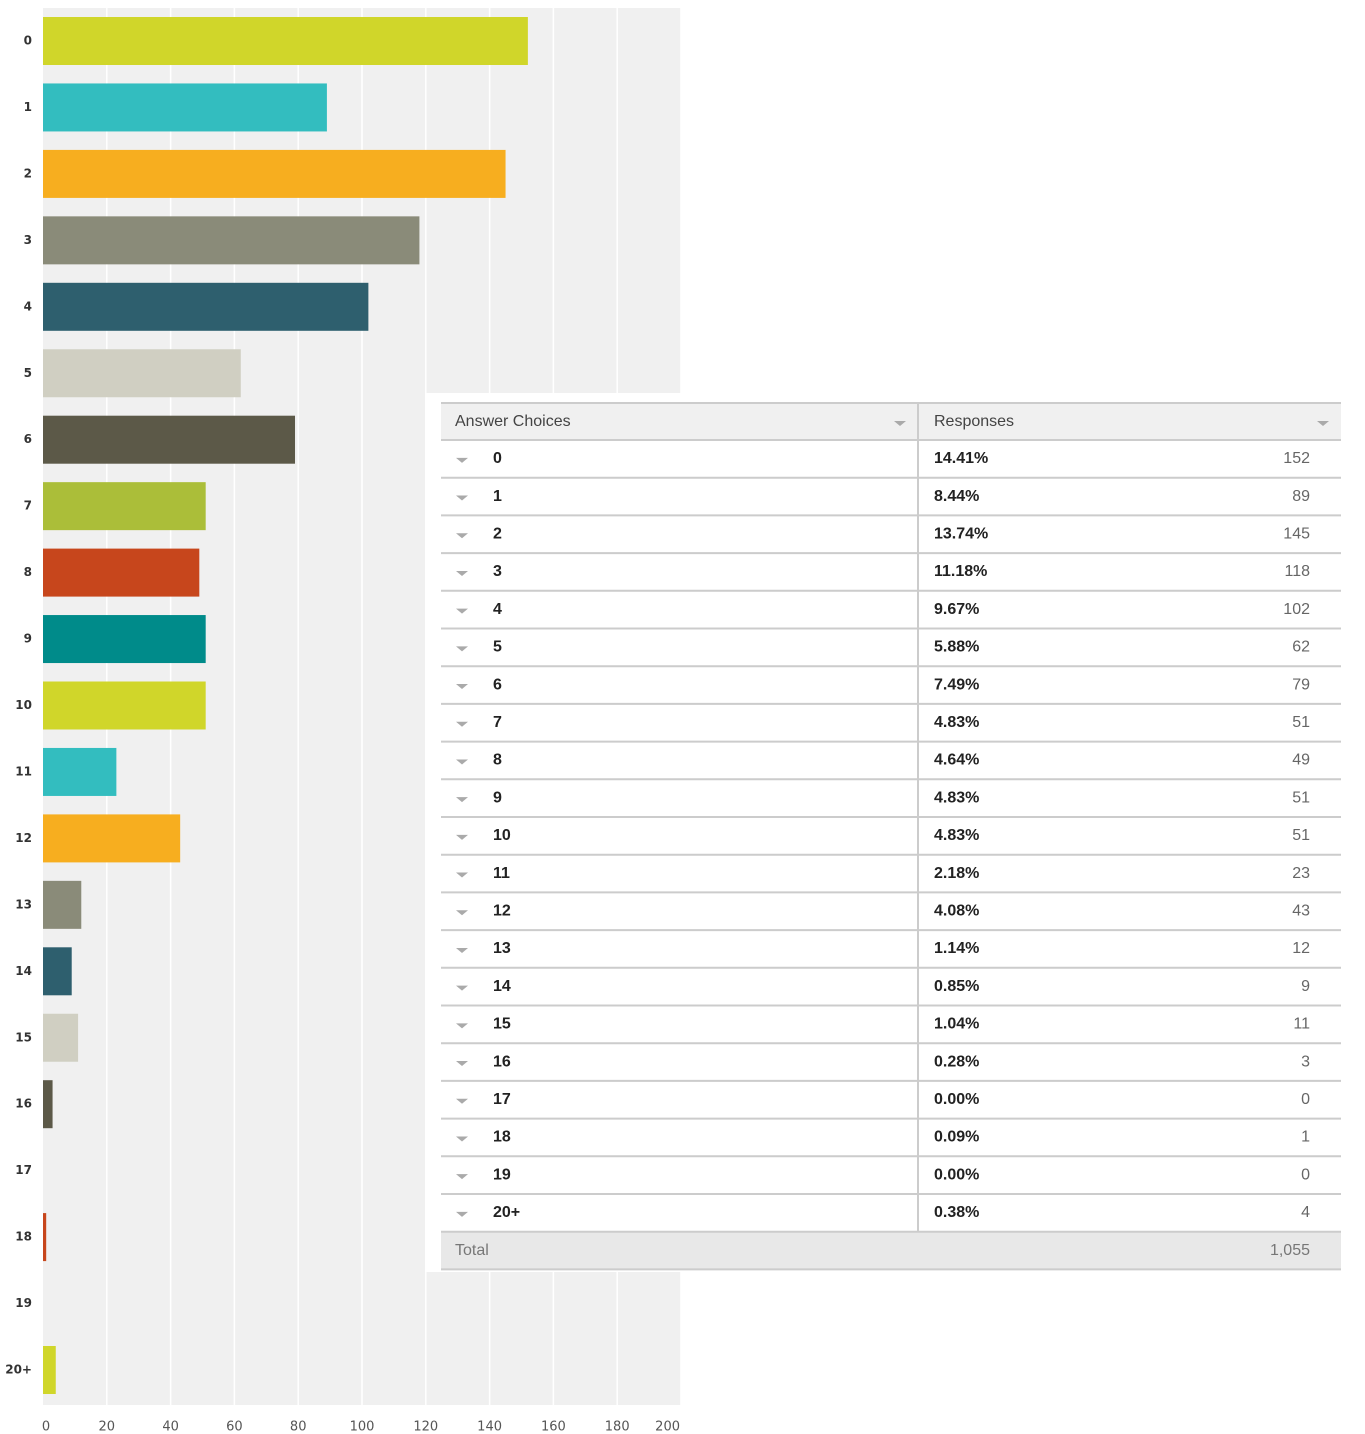 This screenshot has width=1365, height=1434. I want to click on response-count: 102, so click(1296, 609).